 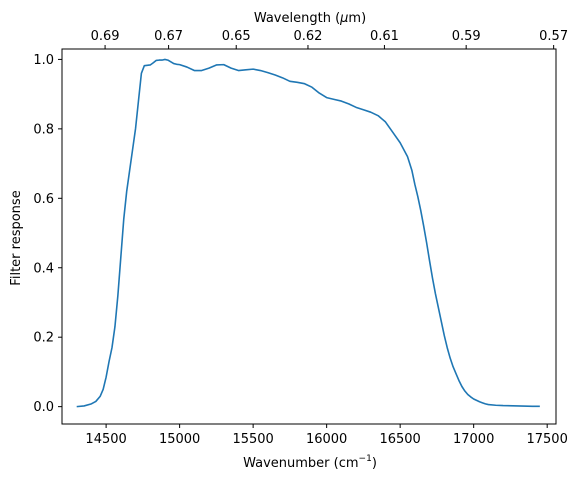 What do you see at coordinates (546, 439) in the screenshot?
I see `x-tick-label: 17500` at bounding box center [546, 439].